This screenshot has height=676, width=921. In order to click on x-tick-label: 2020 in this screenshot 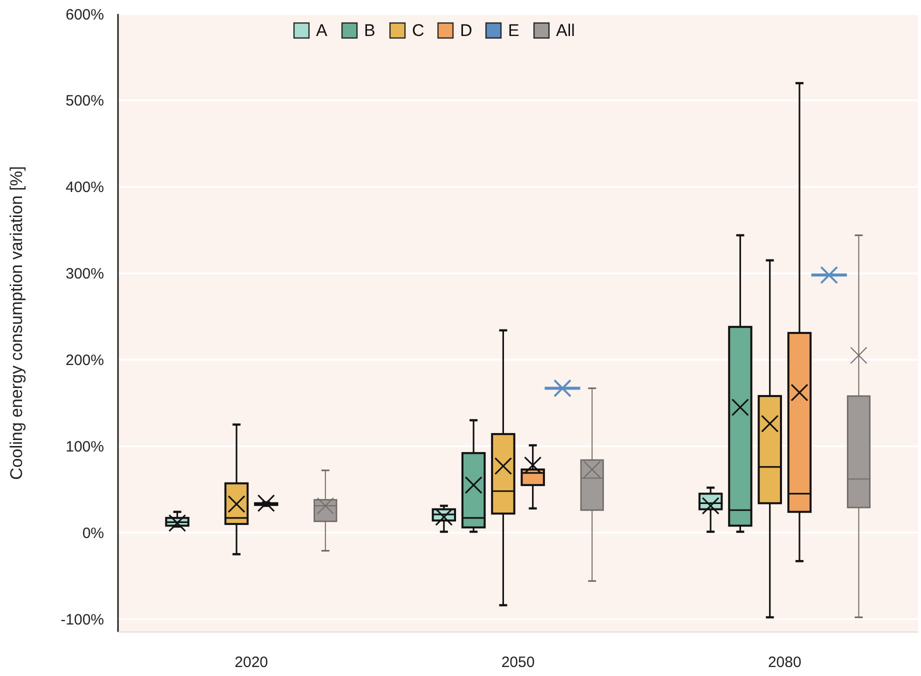, I will do `click(251, 662)`.